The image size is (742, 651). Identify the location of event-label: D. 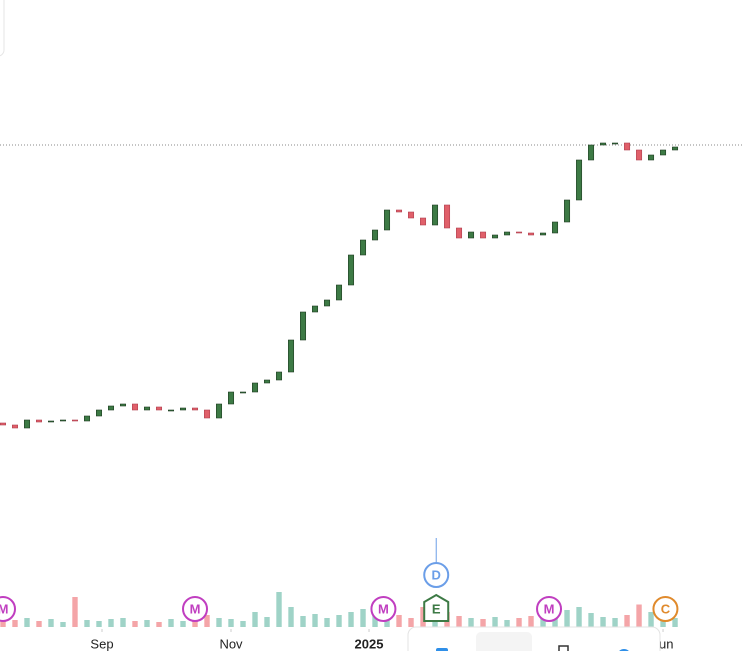
(436, 574).